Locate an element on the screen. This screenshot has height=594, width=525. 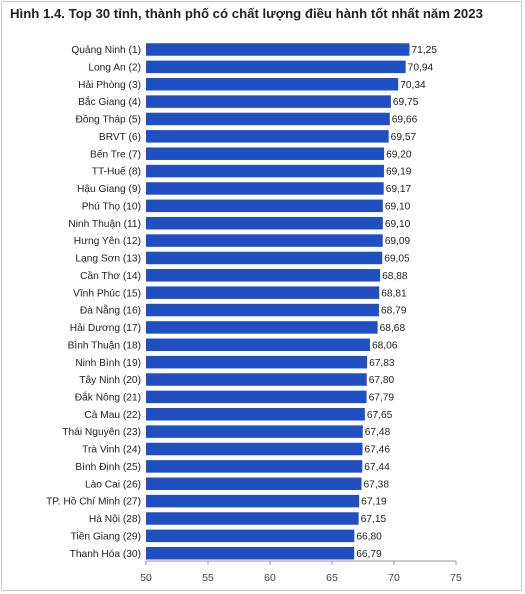
data-label: 69,17 is located at coordinates (399, 189).